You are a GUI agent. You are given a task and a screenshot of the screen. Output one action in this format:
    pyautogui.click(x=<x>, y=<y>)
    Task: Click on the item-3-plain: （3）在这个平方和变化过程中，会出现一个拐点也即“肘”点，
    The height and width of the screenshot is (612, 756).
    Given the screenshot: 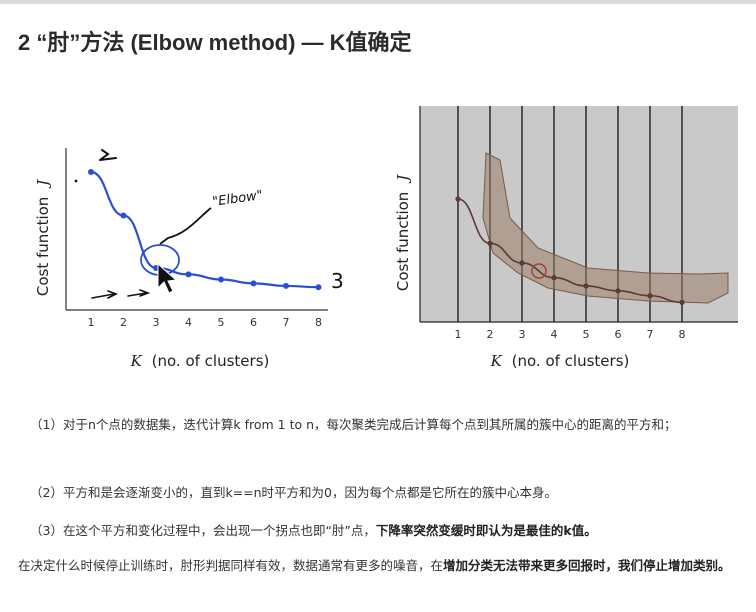 What is the action you would take?
    pyautogui.click(x=203, y=530)
    